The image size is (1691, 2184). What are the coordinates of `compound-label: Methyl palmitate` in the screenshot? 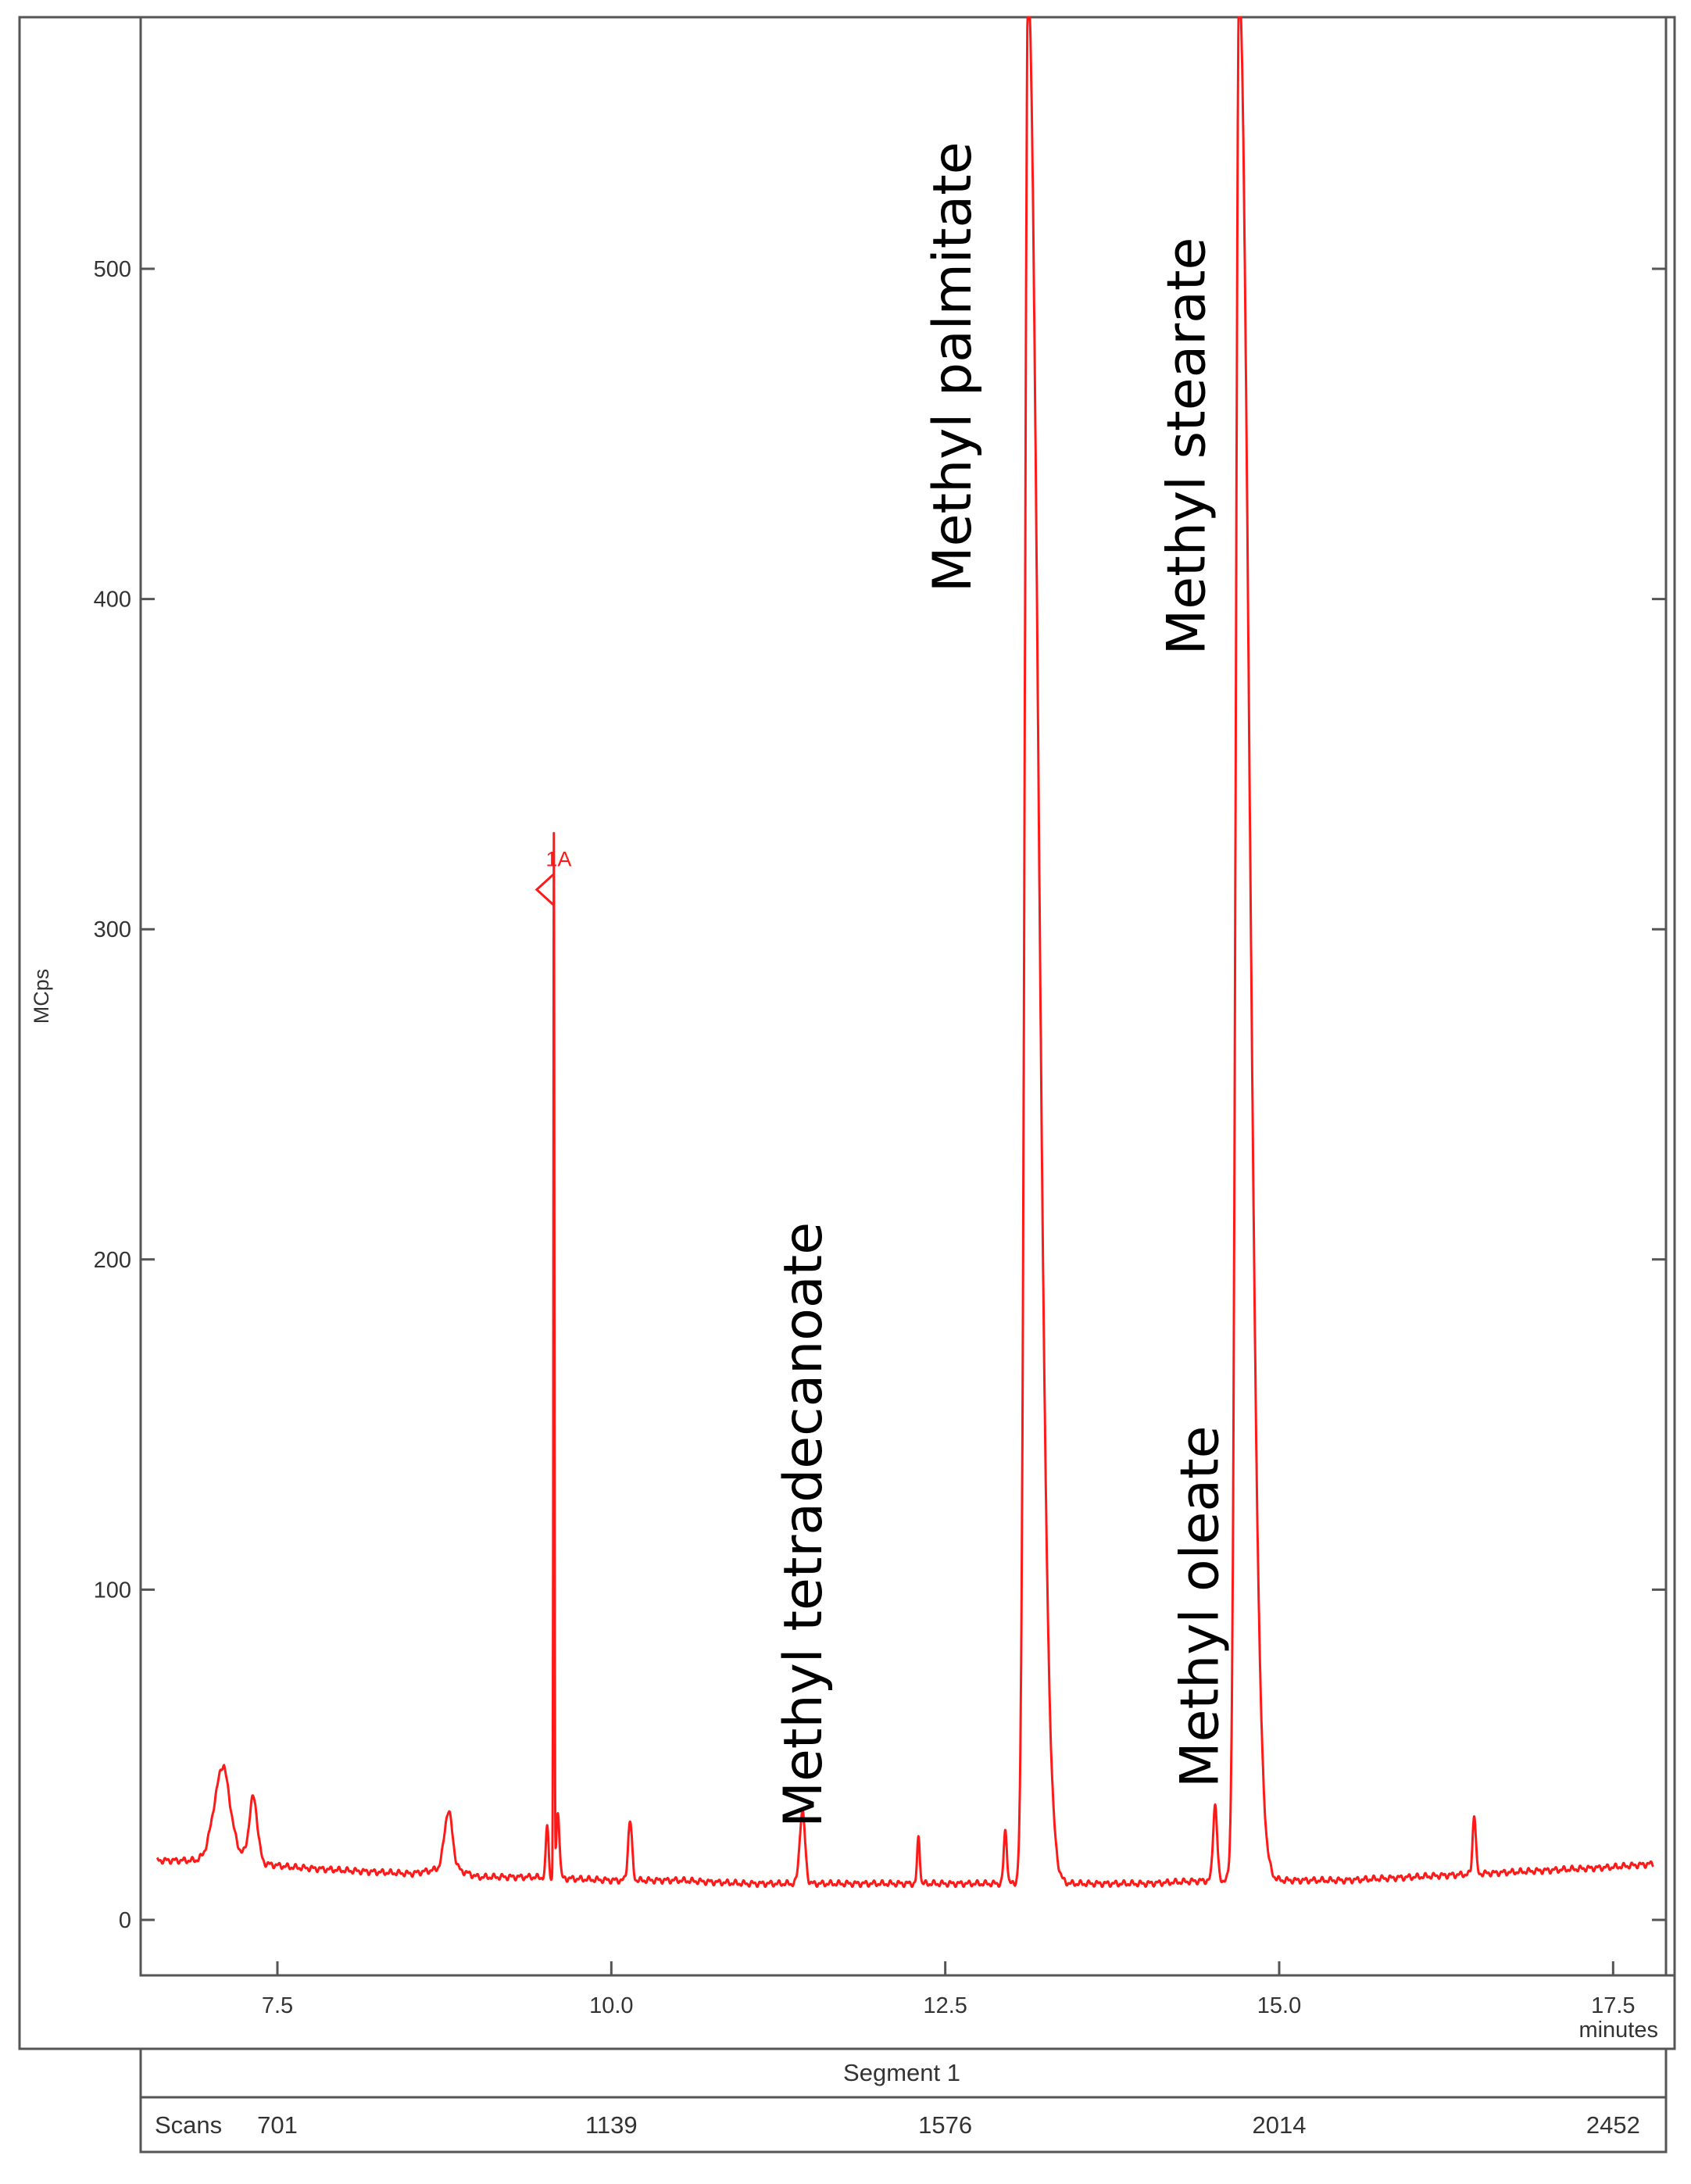 It's located at (953, 366).